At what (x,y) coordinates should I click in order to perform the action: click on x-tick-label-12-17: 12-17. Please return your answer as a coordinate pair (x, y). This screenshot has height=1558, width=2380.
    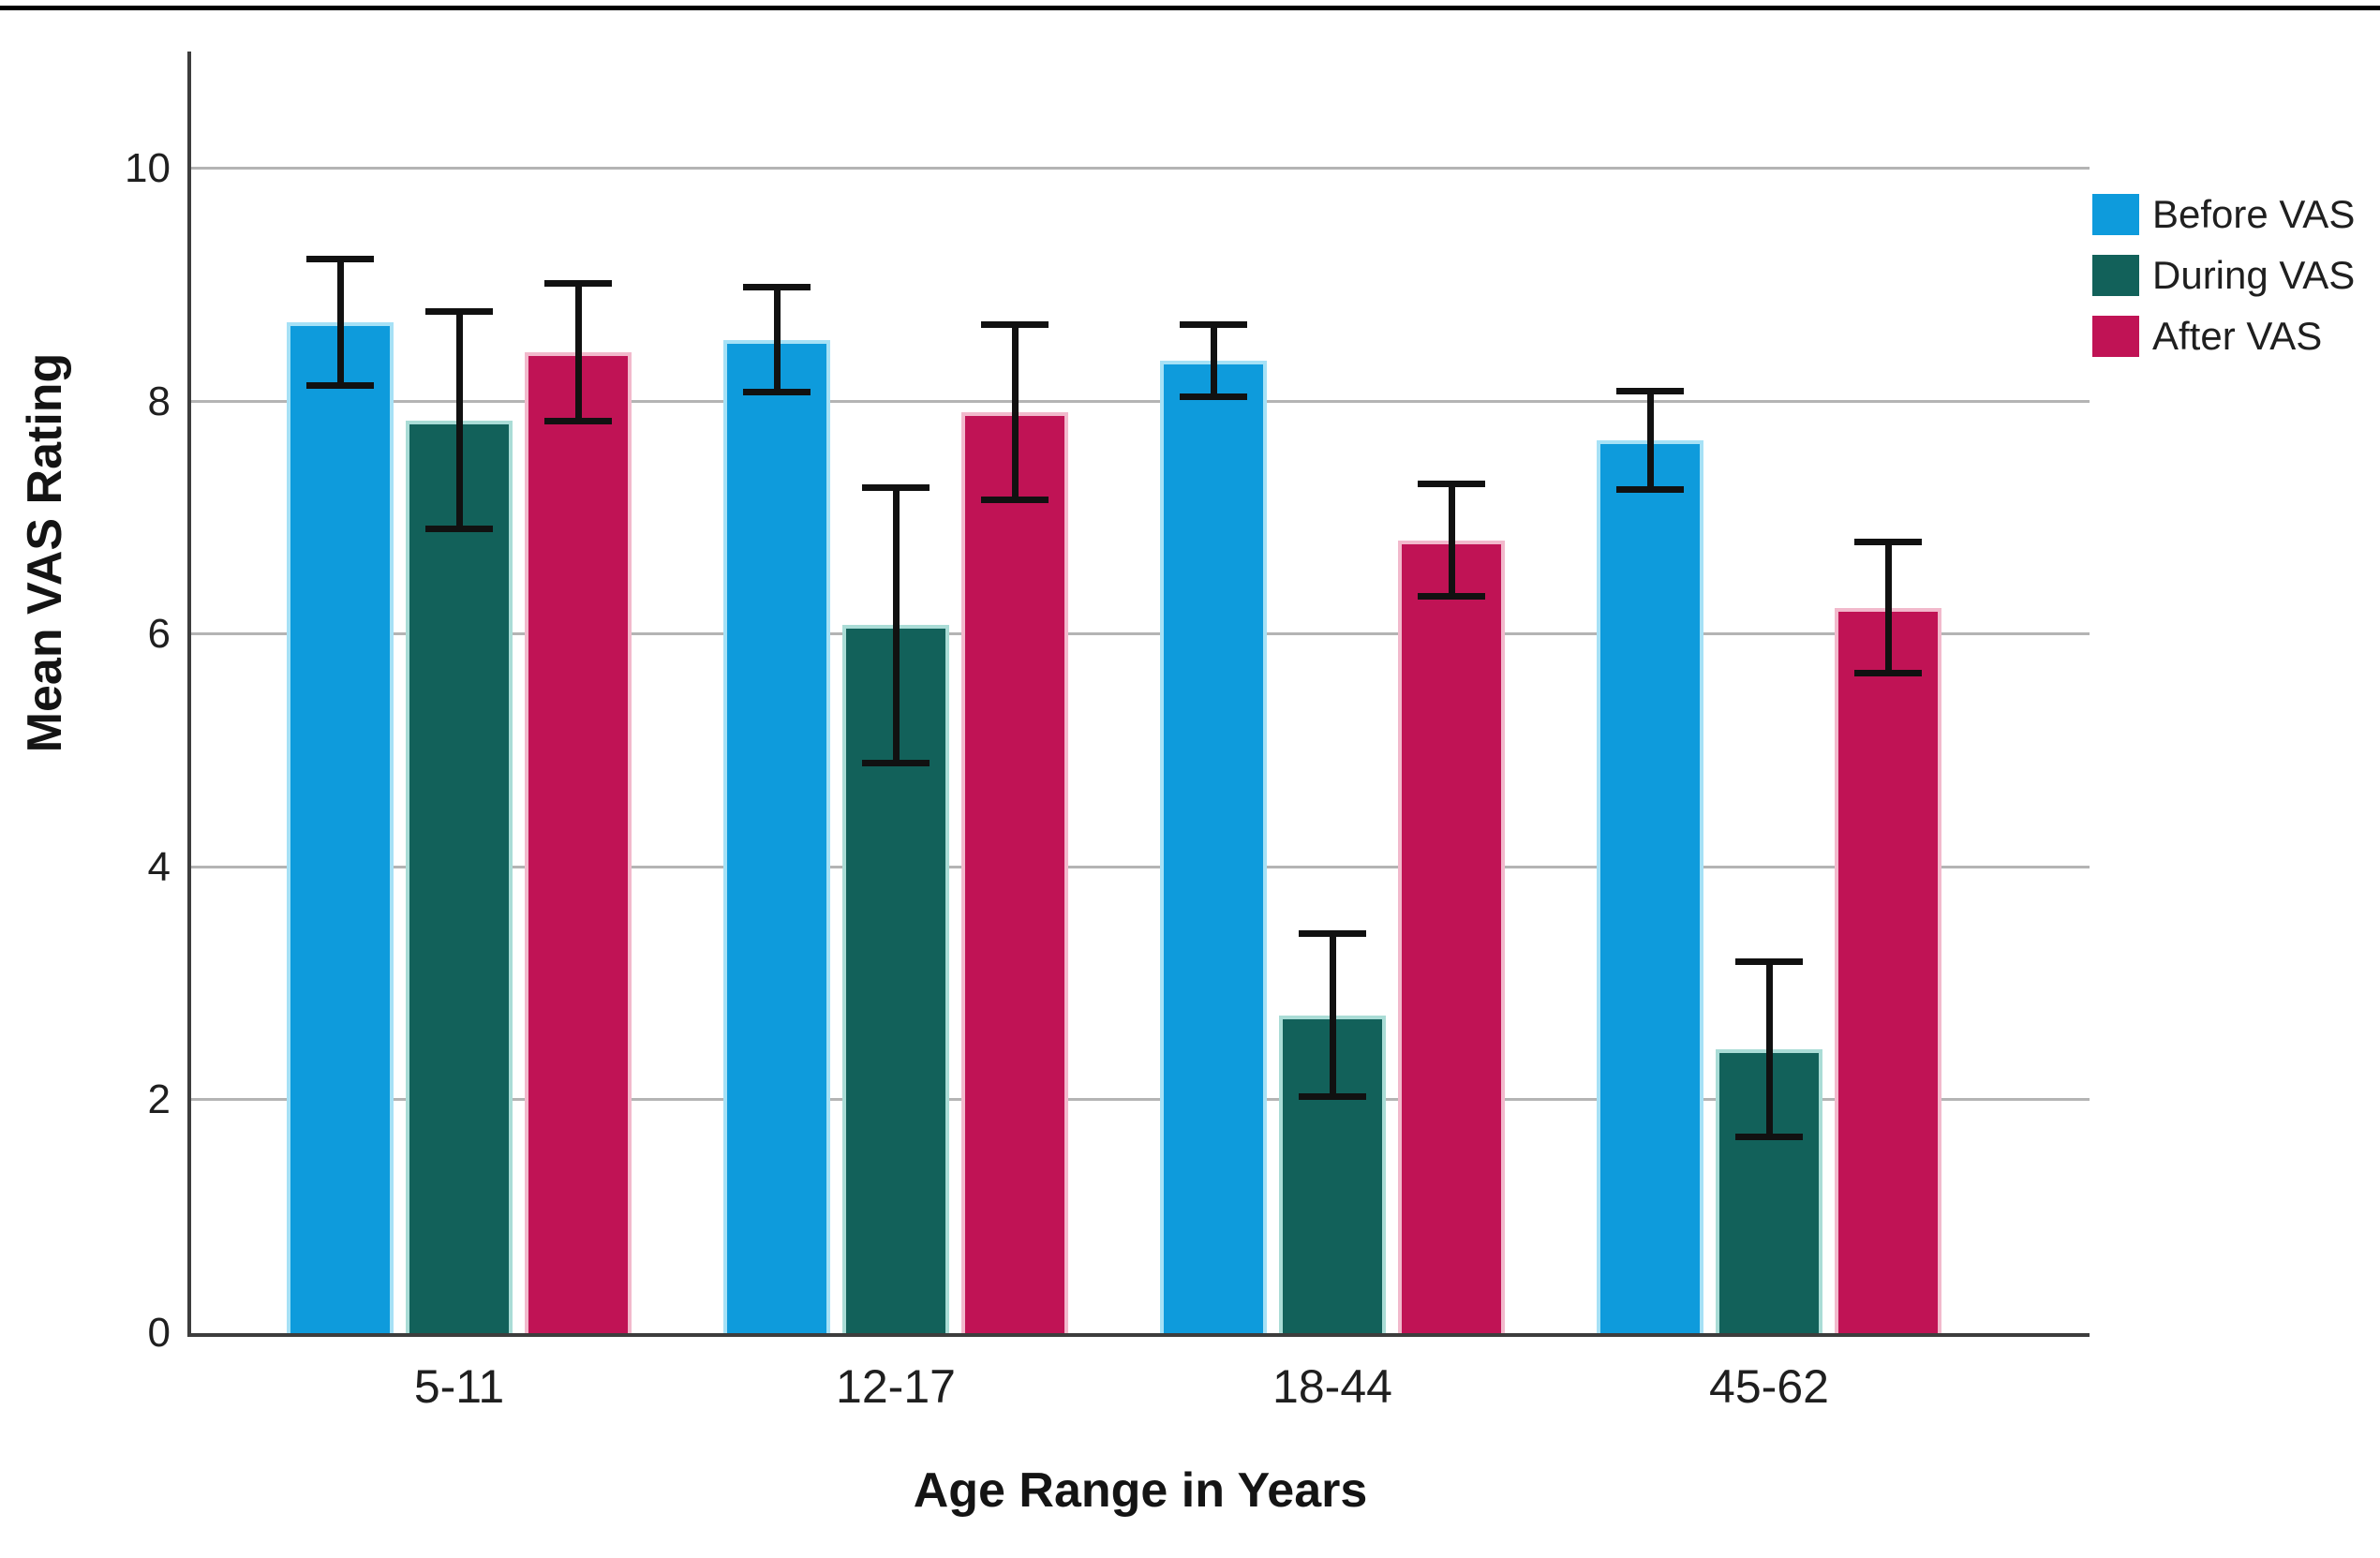
    Looking at the image, I should click on (896, 1387).